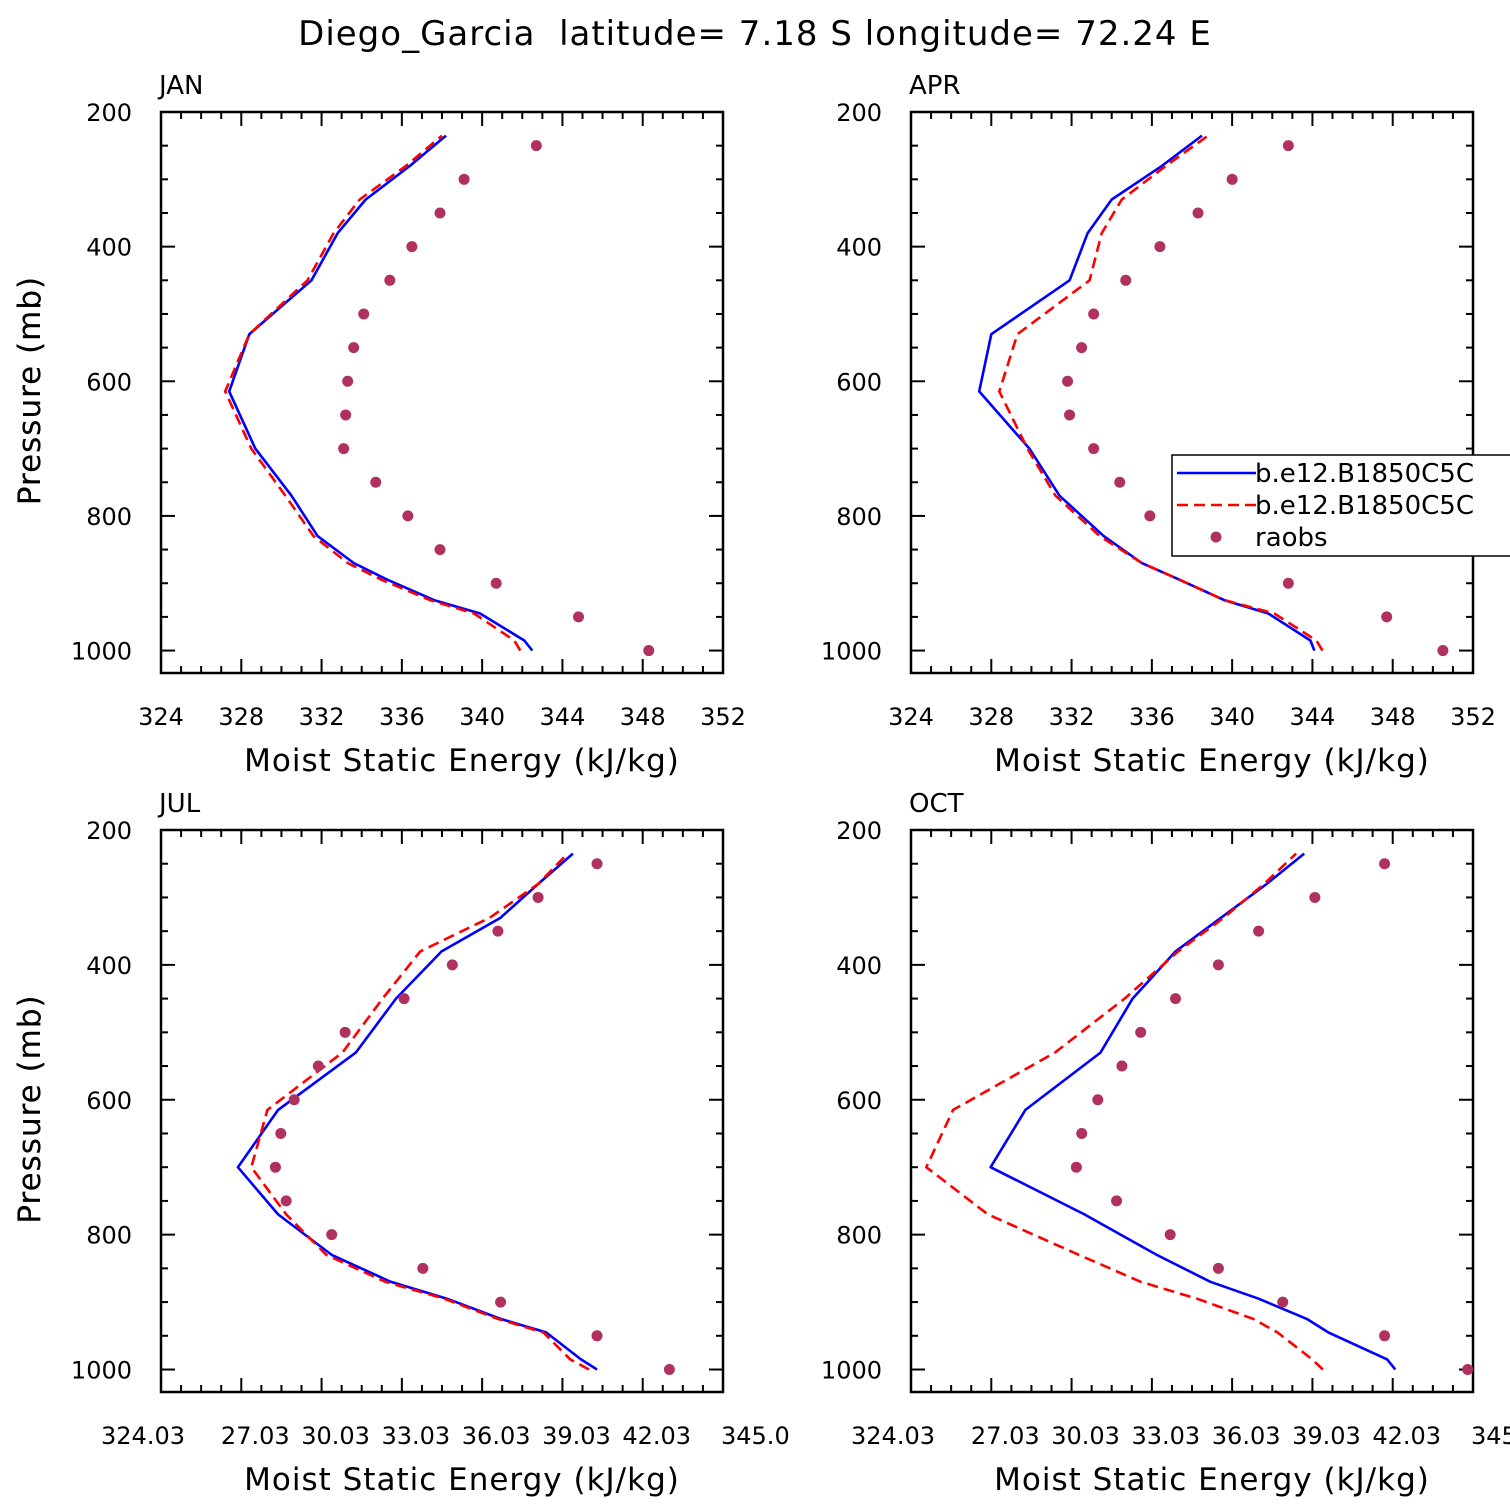 The height and width of the screenshot is (1510, 1510). Describe the element at coordinates (179, 804) in the screenshot. I see `panel-title: JUL` at that location.